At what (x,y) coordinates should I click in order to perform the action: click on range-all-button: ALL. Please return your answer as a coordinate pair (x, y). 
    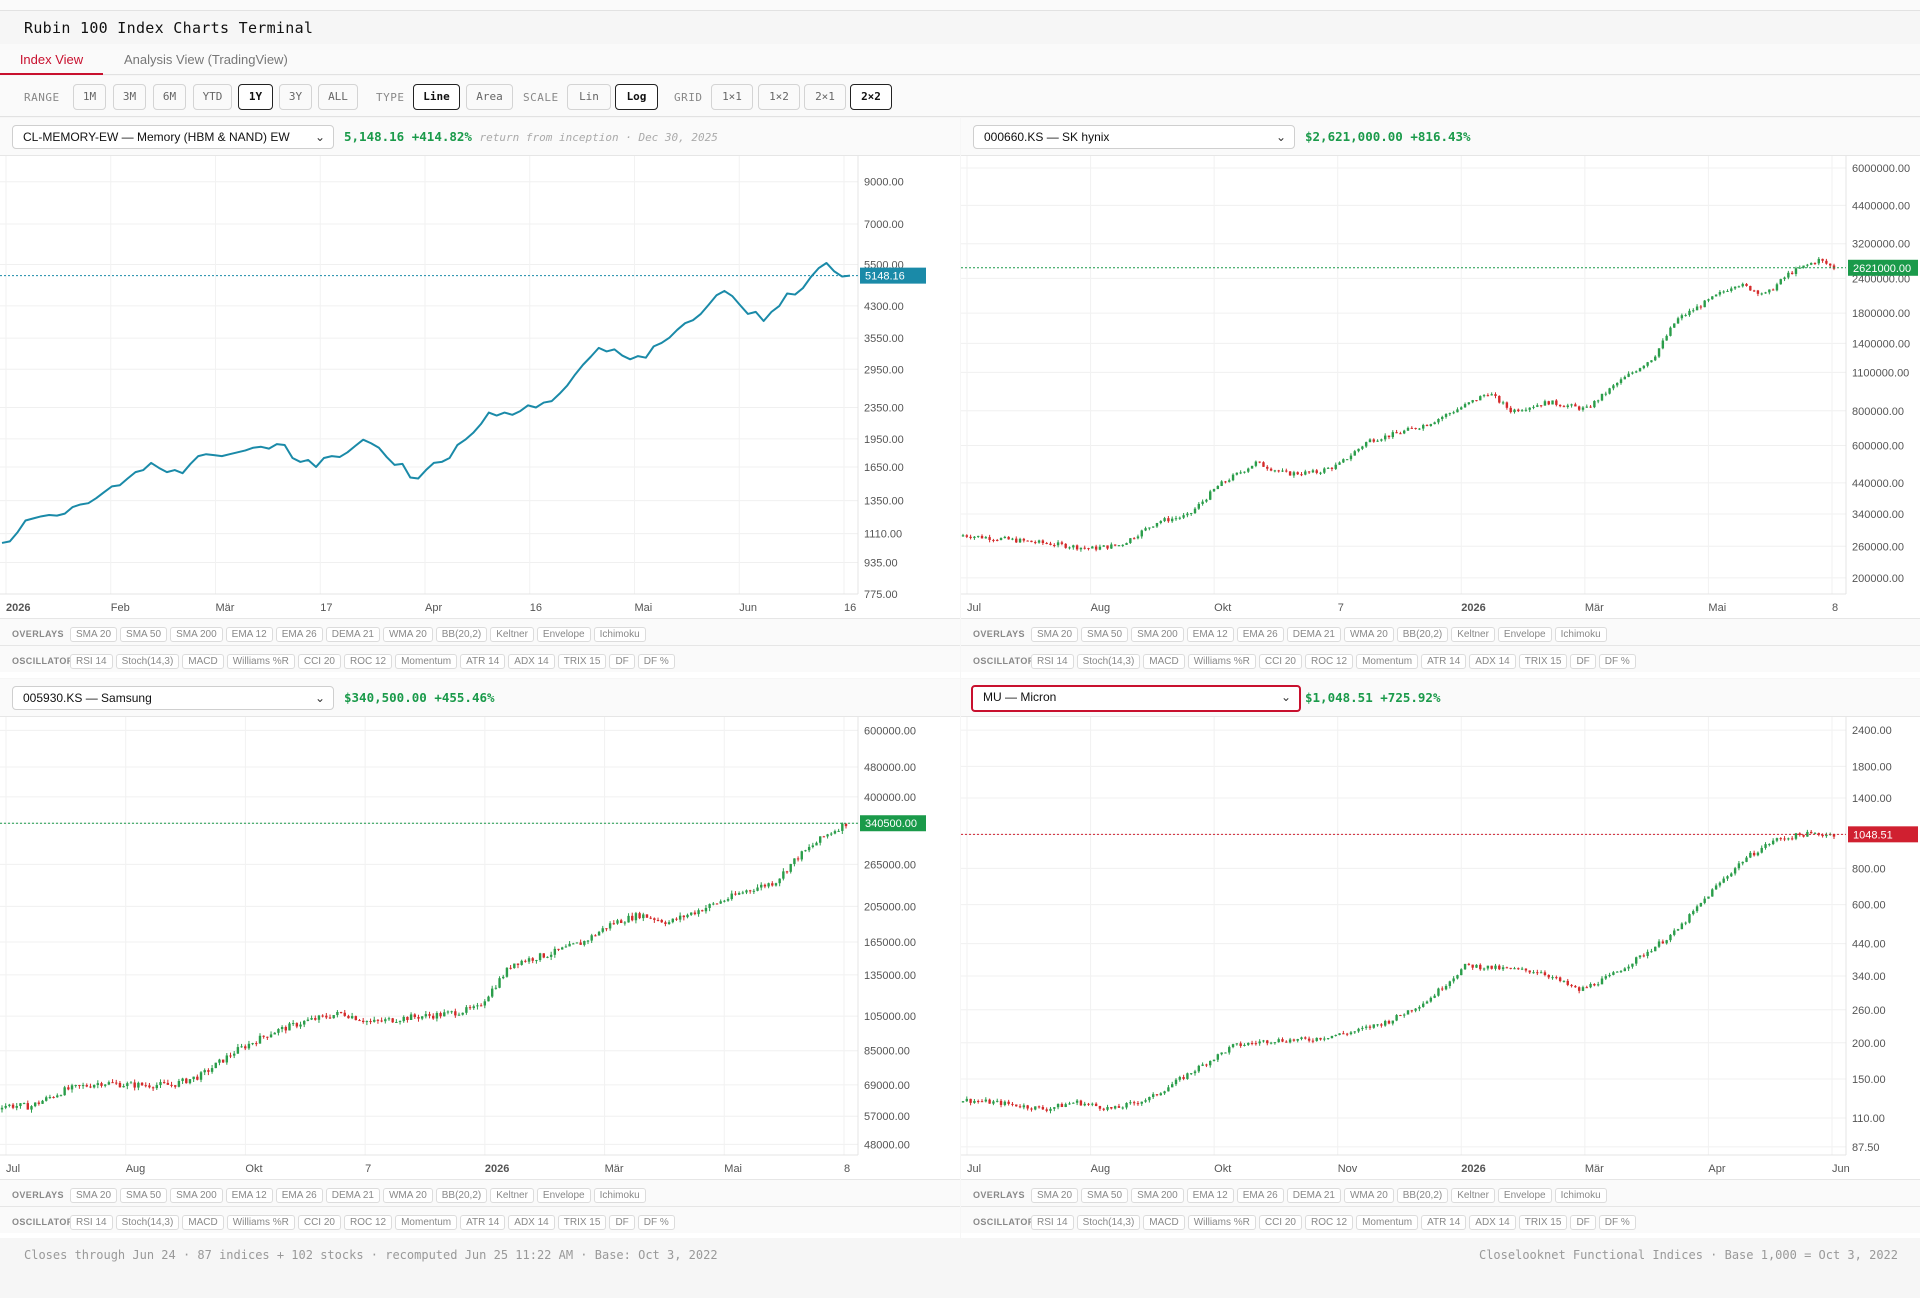
    Looking at the image, I should click on (338, 97).